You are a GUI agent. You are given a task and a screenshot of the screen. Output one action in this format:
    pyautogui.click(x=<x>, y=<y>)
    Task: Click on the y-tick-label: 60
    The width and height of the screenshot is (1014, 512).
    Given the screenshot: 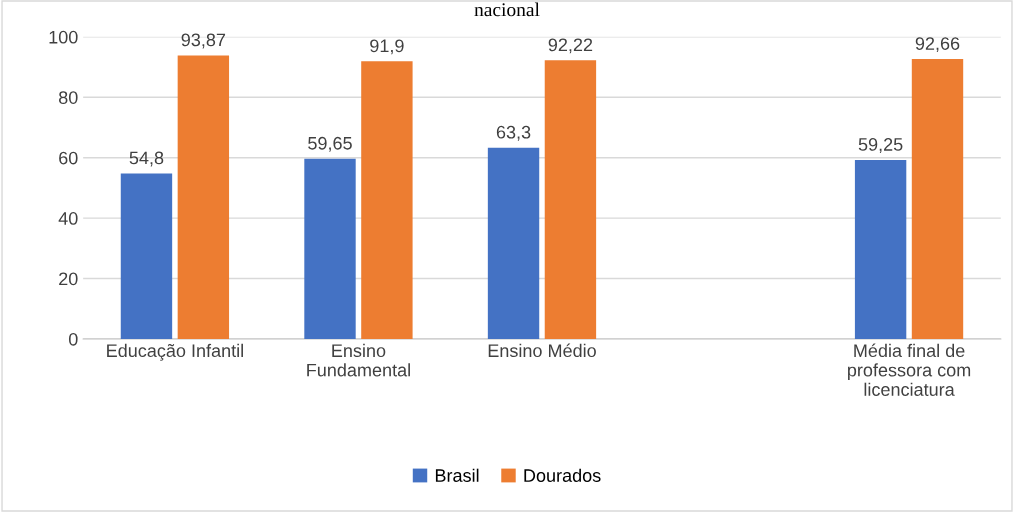 What is the action you would take?
    pyautogui.click(x=68, y=158)
    